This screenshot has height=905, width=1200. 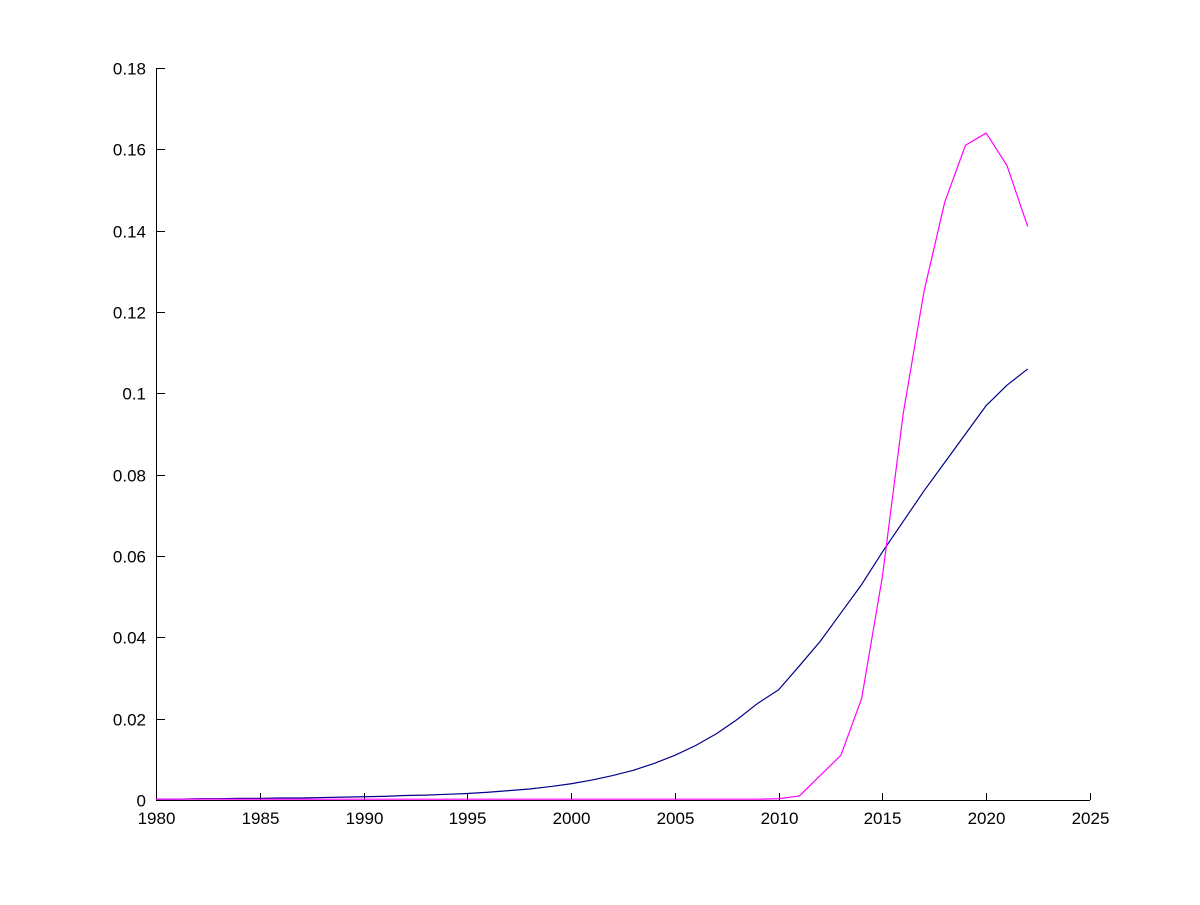 I want to click on y-tick-label: 0.16, so click(x=129, y=150).